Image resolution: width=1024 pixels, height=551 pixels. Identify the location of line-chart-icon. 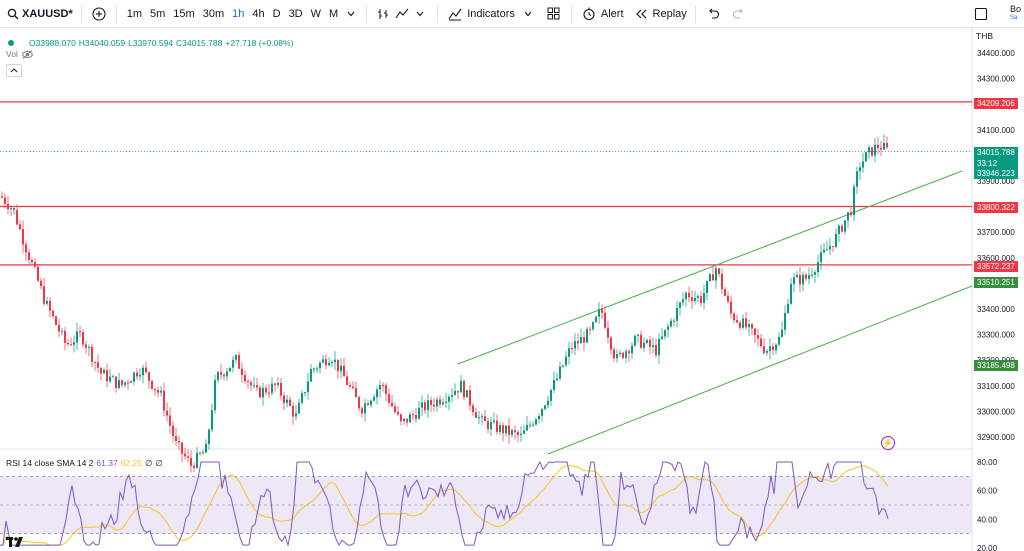
(402, 14).